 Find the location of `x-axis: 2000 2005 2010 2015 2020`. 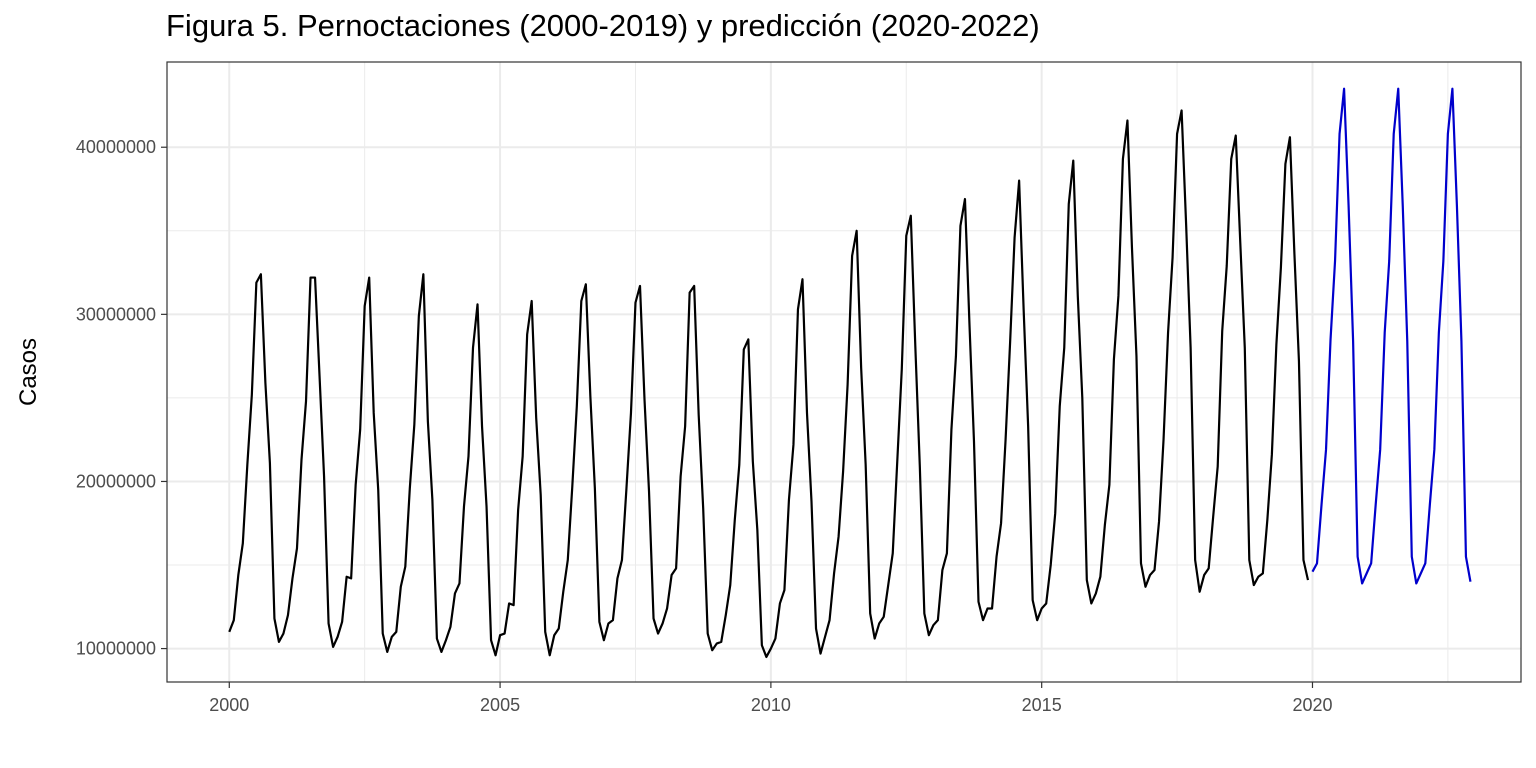

x-axis: 2000 2005 2010 2015 2020 is located at coordinates (771, 698).